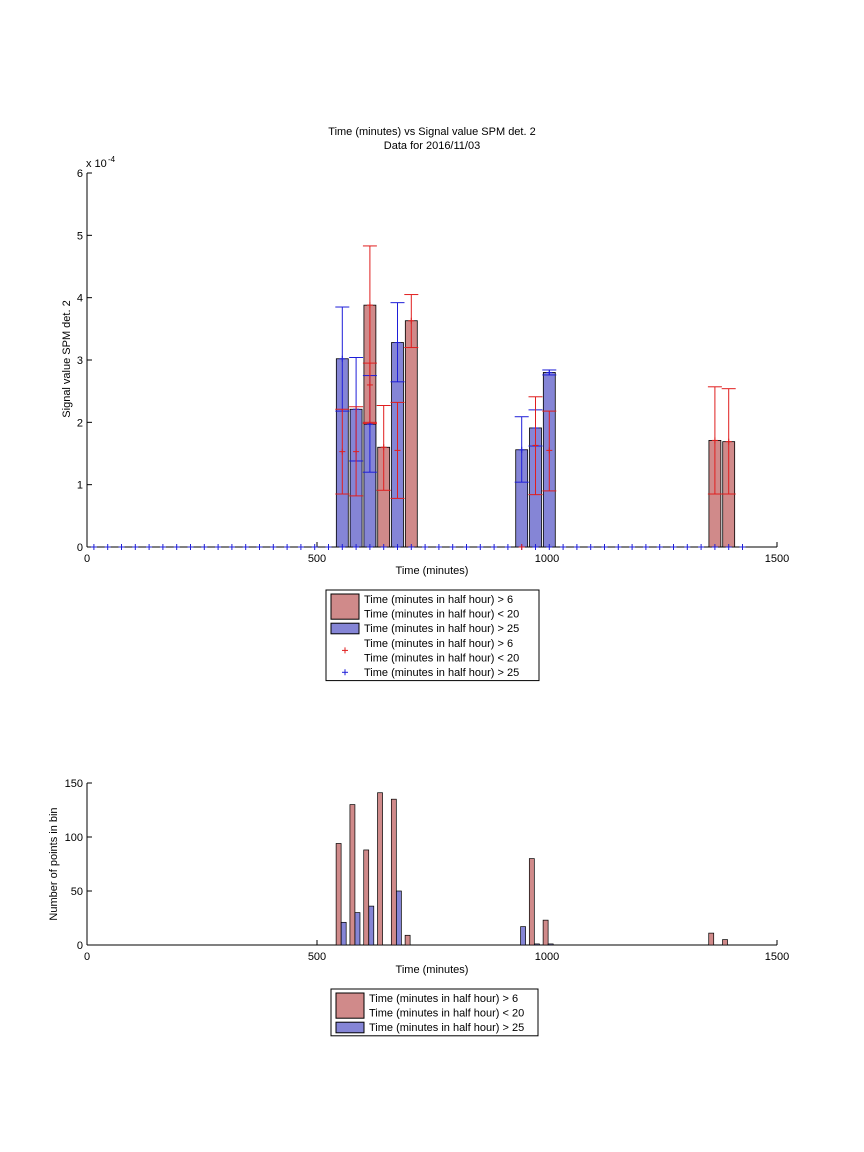 This screenshot has width=864, height=1152. Describe the element at coordinates (74, 784) in the screenshot. I see `y-tick-label: 150` at that location.